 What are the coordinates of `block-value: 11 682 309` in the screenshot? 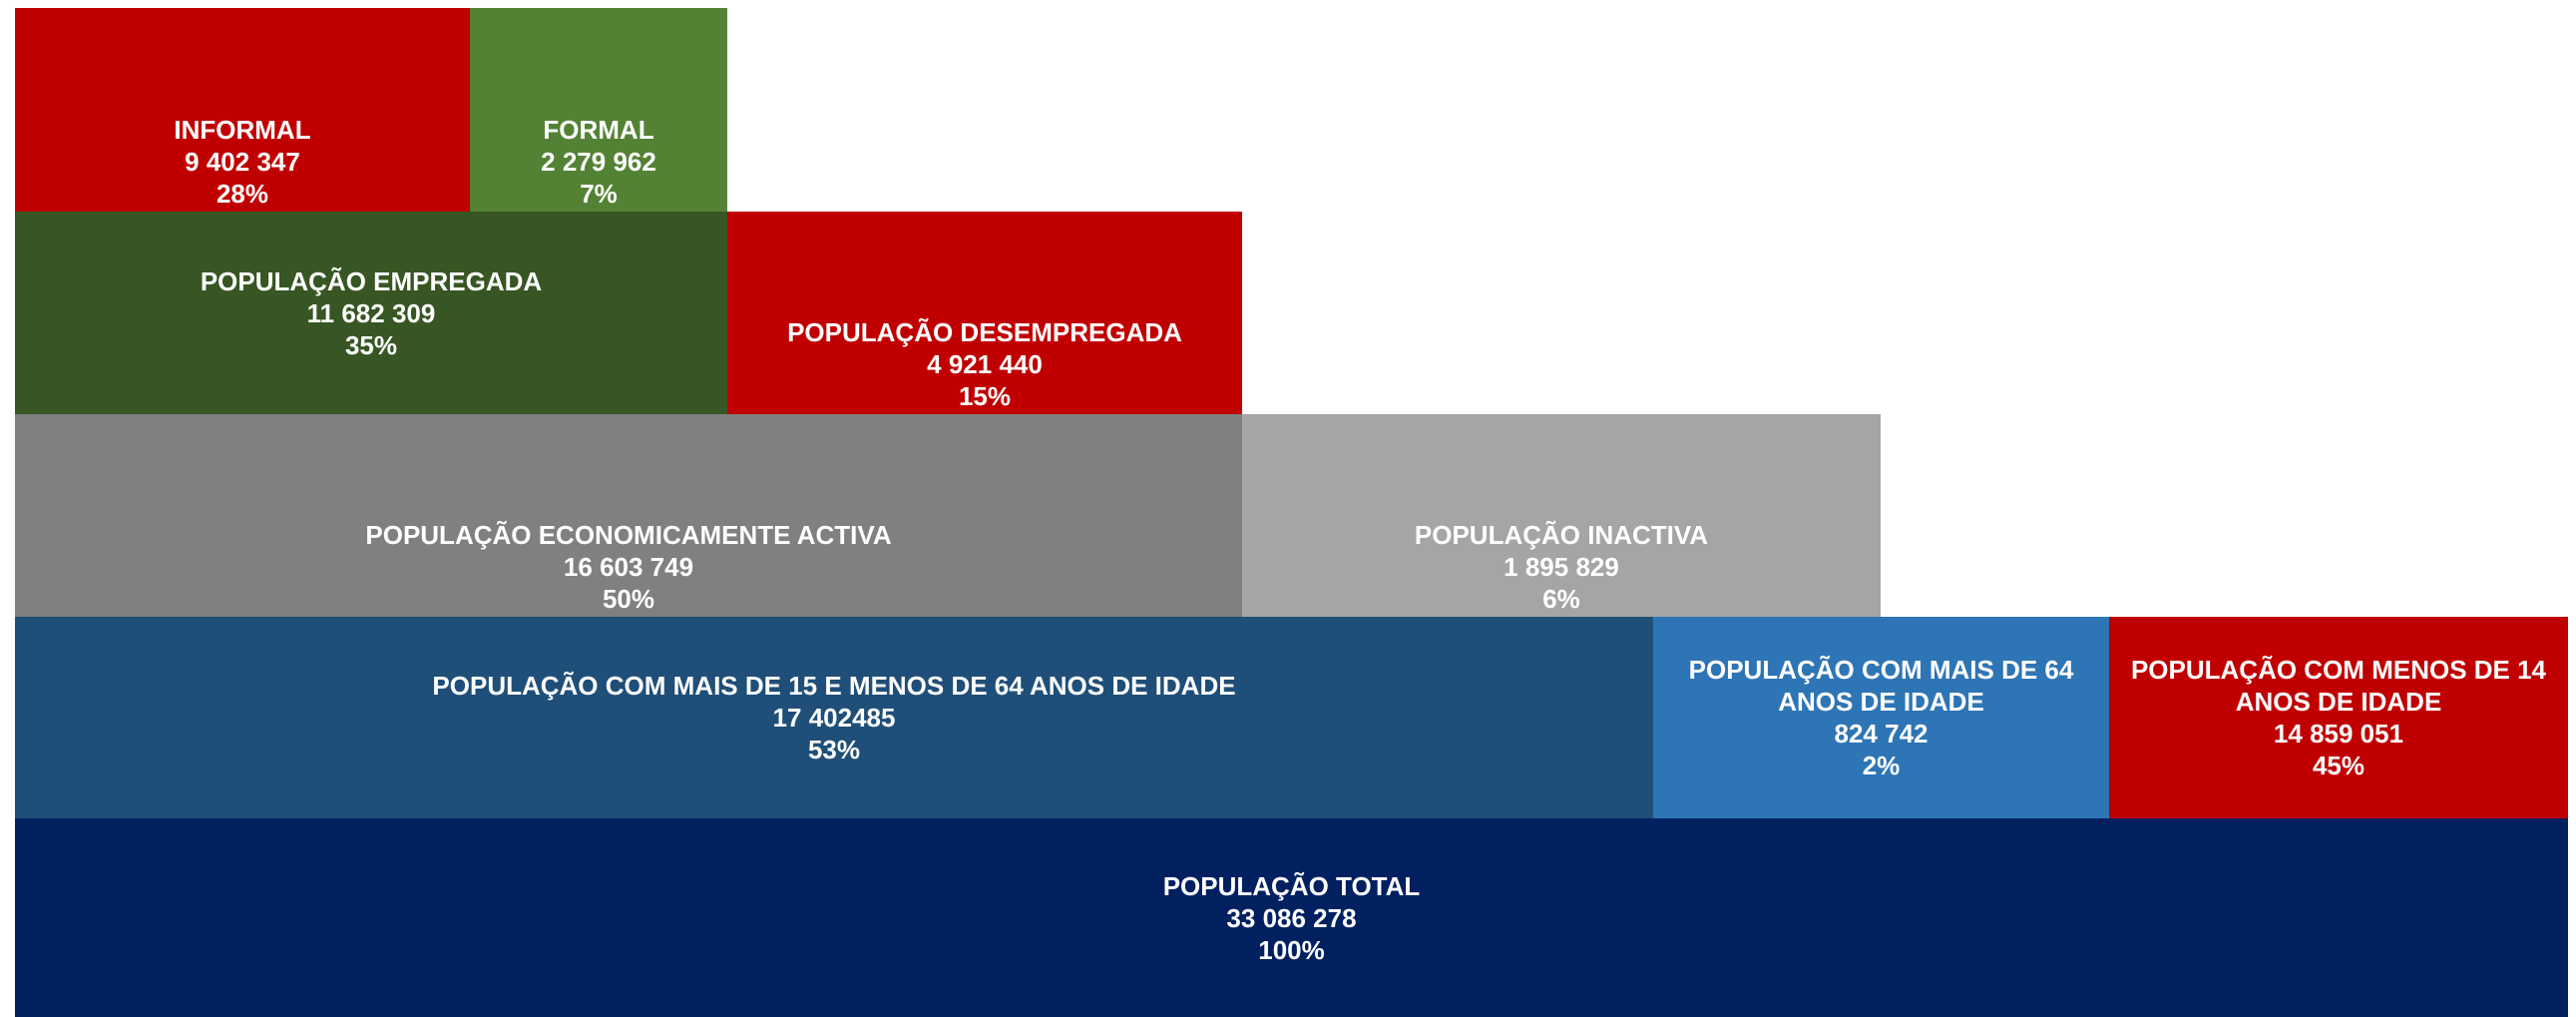 It's located at (371, 312).